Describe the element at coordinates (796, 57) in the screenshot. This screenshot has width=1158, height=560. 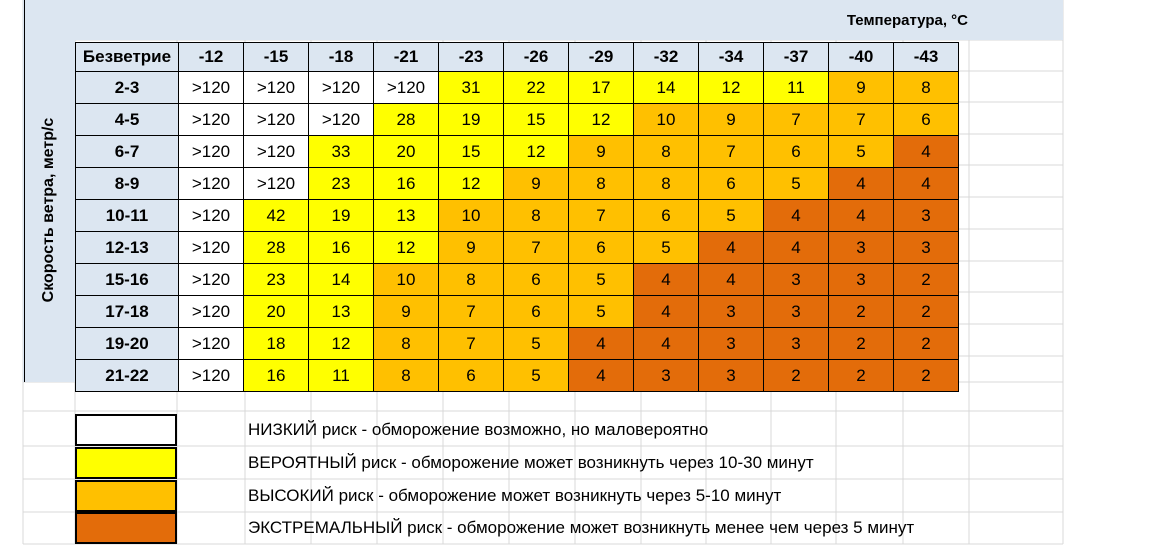
I see `temperature-header-cell: -37` at that location.